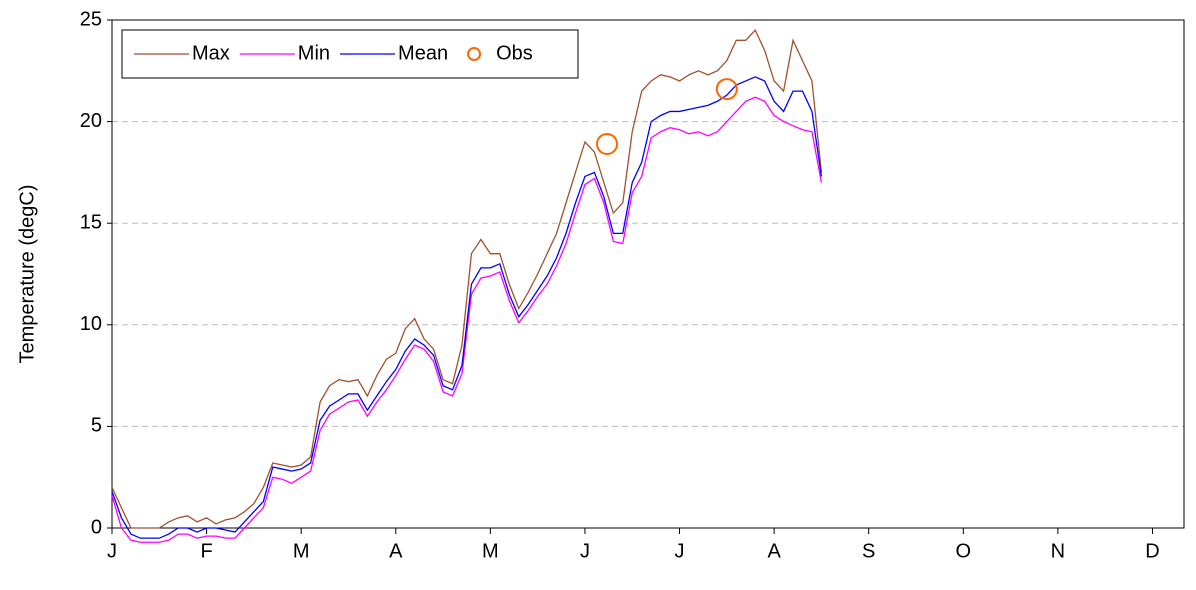  I want to click on legend-label: Max, so click(211, 53).